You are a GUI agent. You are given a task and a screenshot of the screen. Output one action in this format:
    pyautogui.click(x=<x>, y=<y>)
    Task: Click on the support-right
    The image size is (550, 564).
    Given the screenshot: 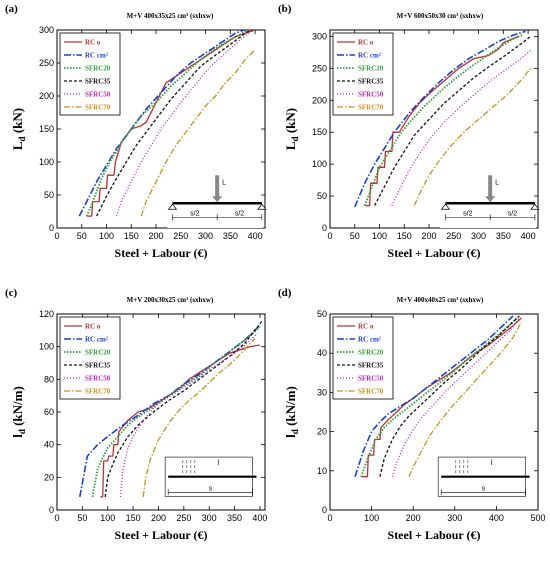 What is the action you would take?
    pyautogui.click(x=535, y=206)
    